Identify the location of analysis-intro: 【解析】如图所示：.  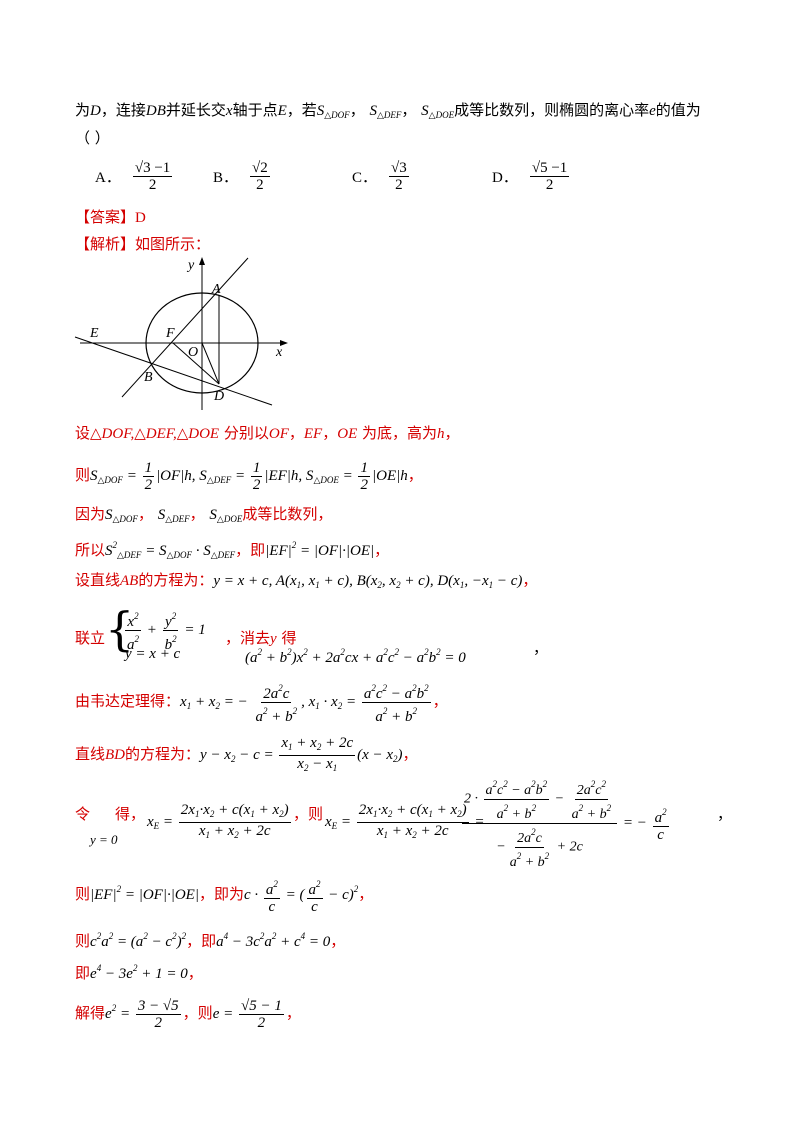
(143, 244).